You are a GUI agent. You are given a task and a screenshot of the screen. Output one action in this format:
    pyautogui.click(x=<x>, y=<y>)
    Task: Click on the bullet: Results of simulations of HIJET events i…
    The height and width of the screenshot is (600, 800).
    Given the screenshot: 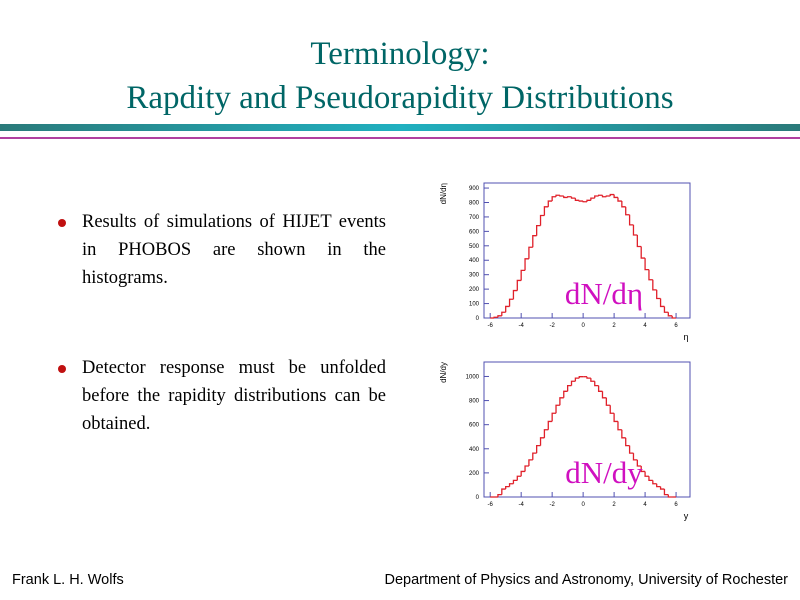 What is the action you would take?
    pyautogui.click(x=222, y=250)
    